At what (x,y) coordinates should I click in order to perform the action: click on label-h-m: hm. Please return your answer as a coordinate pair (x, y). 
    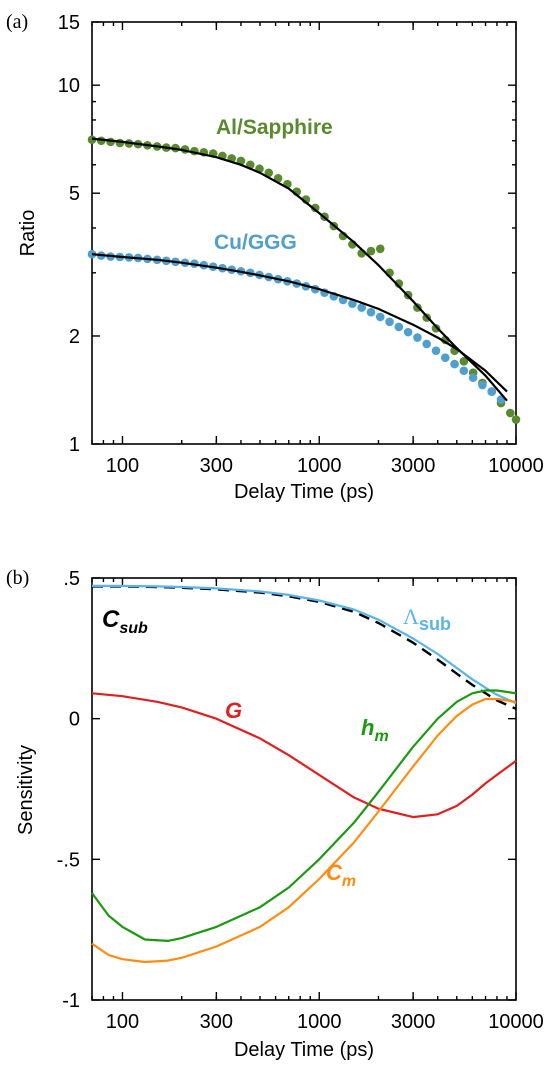
    Looking at the image, I should click on (375, 730).